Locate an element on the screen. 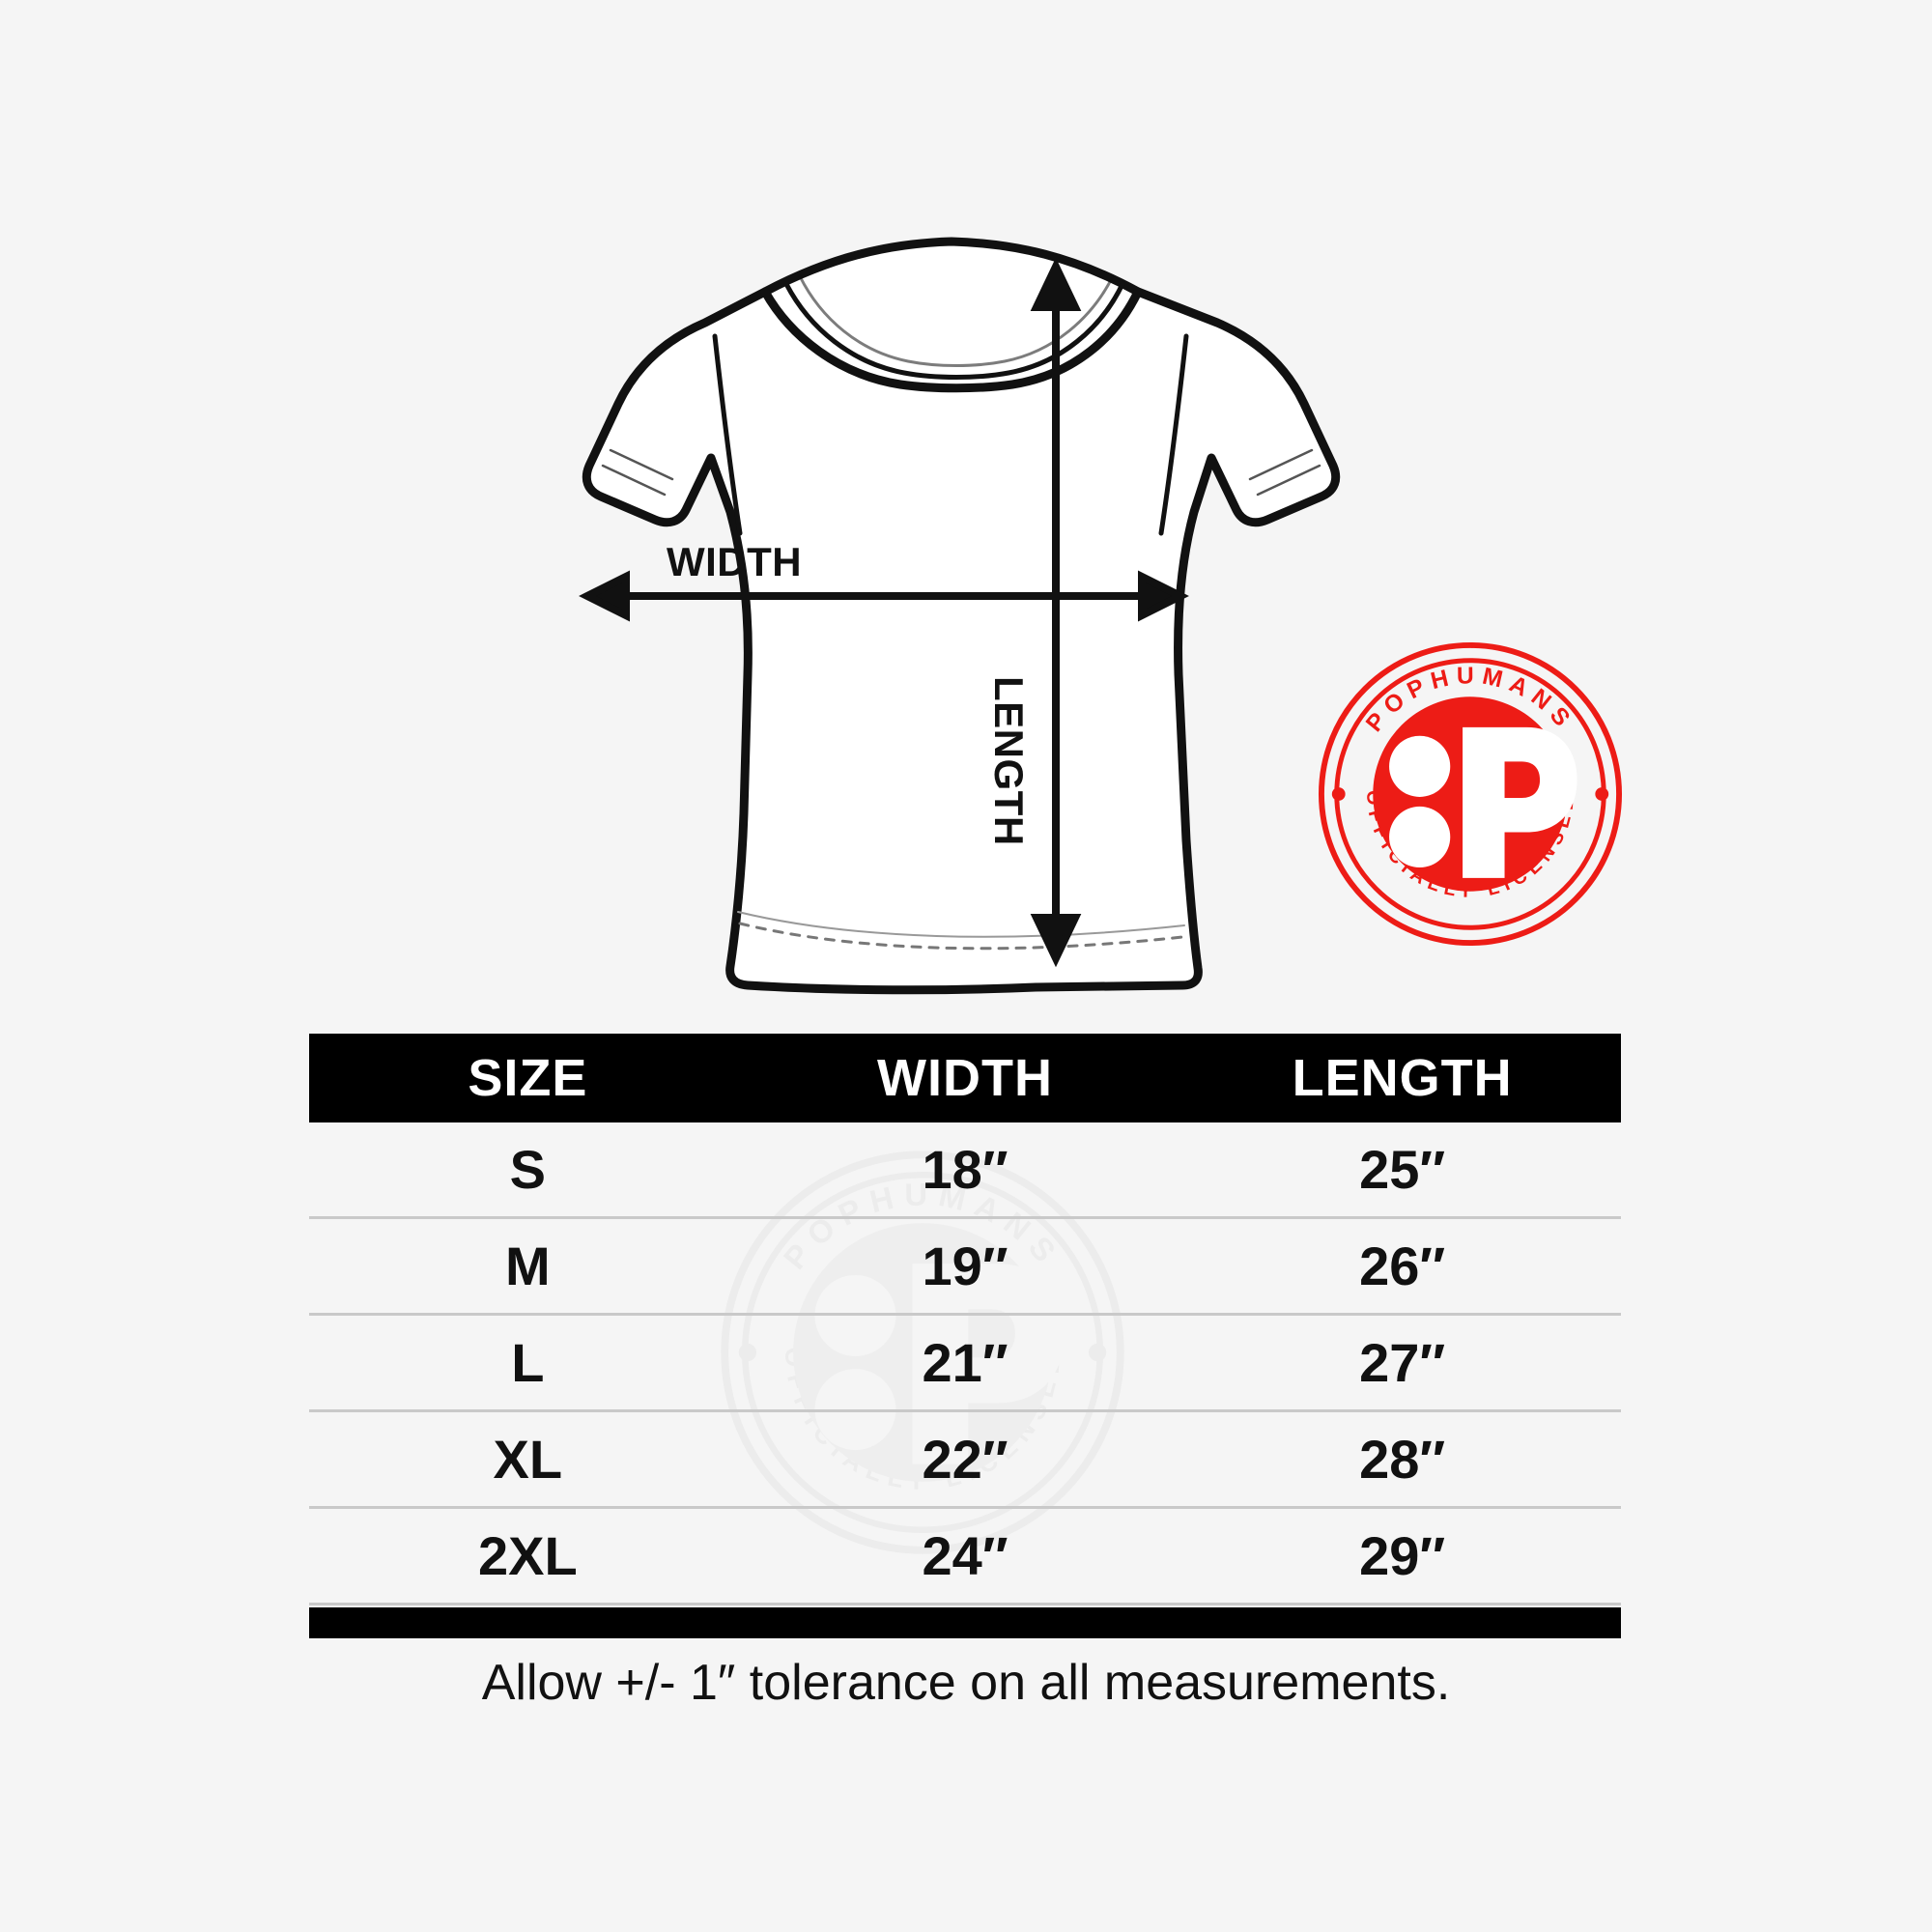 The height and width of the screenshot is (1932, 1932). cell-width: 24″ is located at coordinates (965, 1555).